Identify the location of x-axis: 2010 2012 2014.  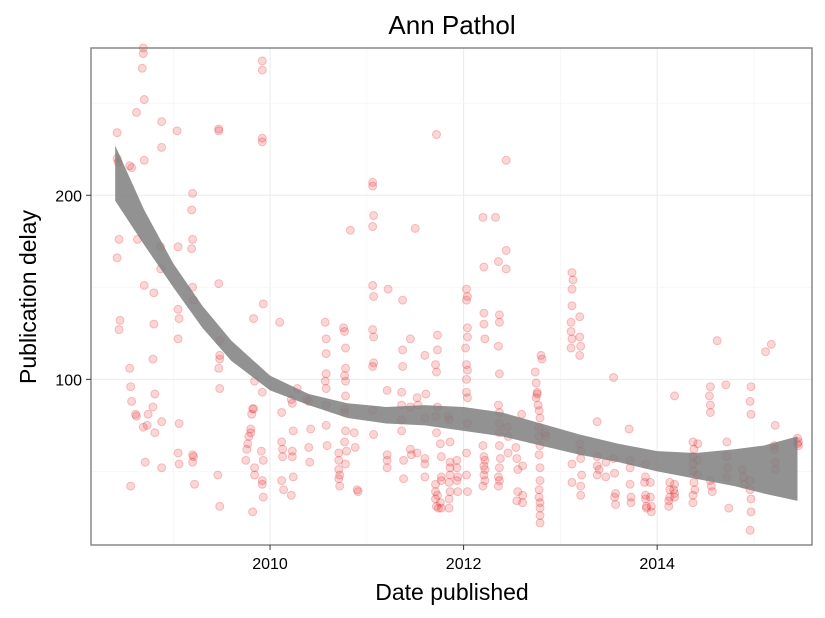
(463, 559).